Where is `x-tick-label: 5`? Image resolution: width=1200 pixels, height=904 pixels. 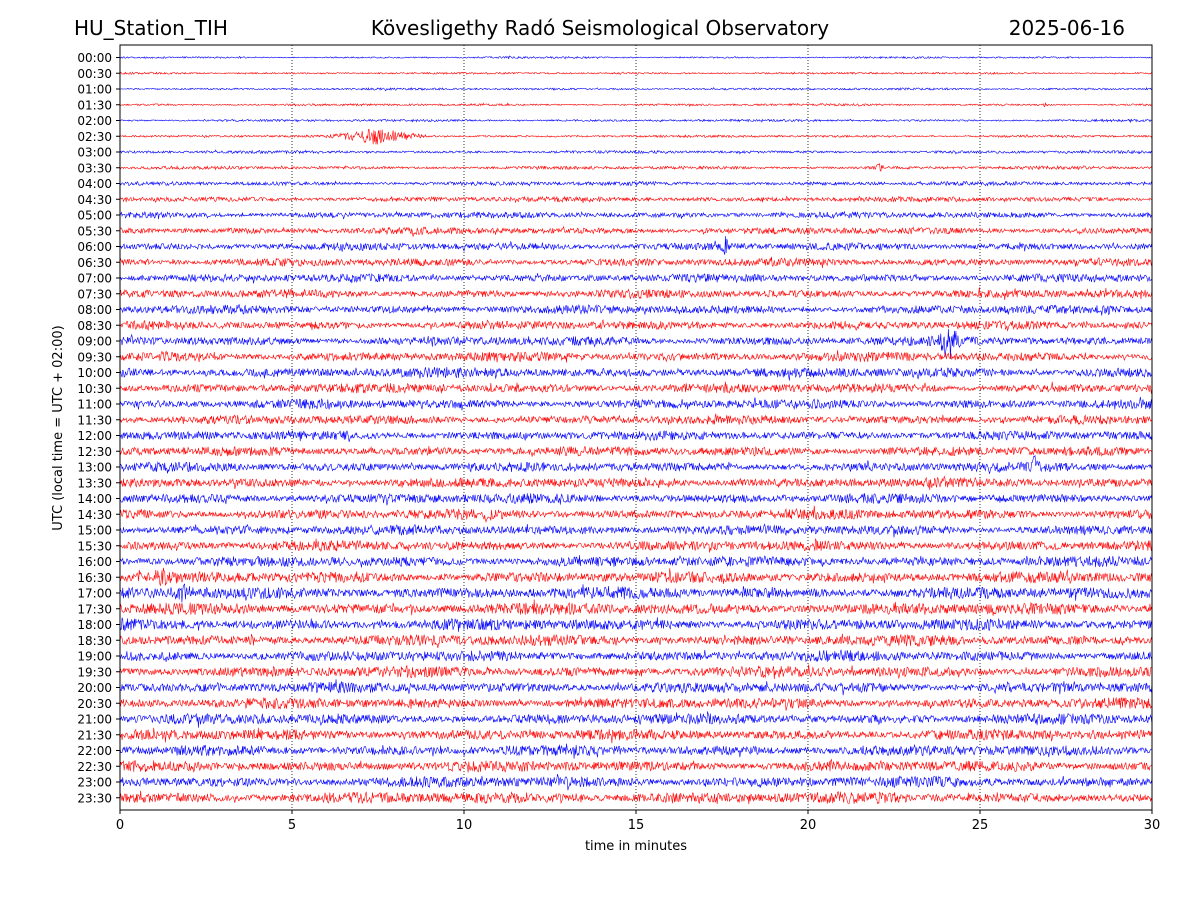
x-tick-label: 5 is located at coordinates (292, 825).